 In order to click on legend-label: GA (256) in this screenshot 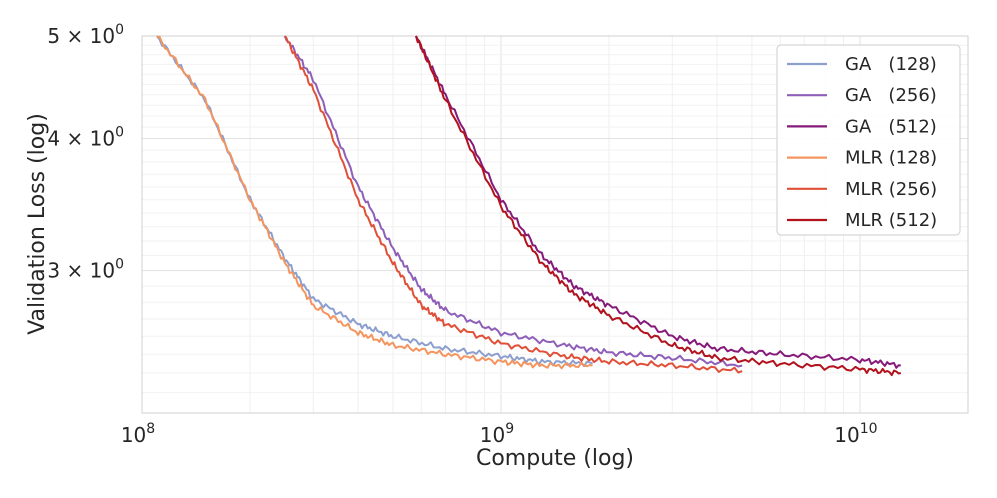, I will do `click(891, 95)`.